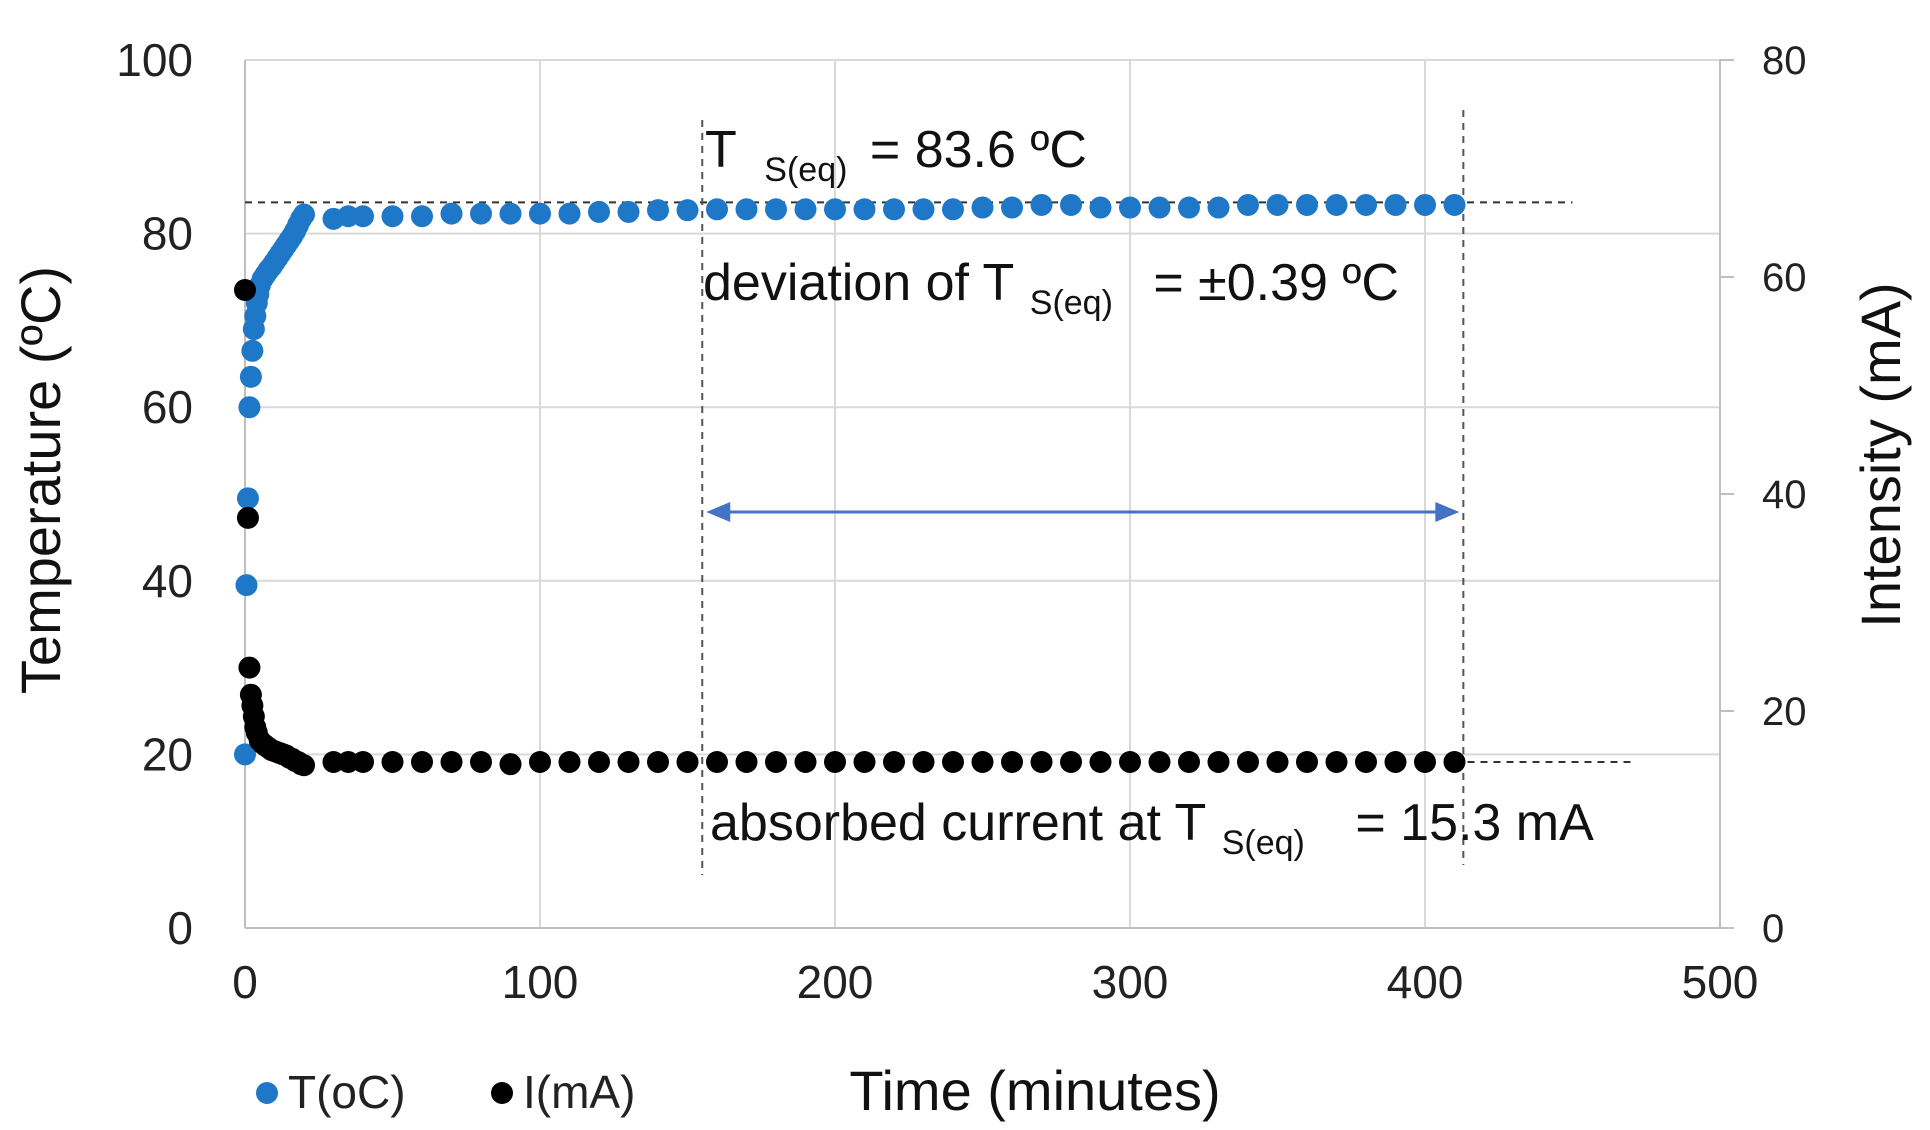 Image resolution: width=1930 pixels, height=1130 pixels. What do you see at coordinates (579, 1092) in the screenshot?
I see `legend-label-intensity: I(mA)` at bounding box center [579, 1092].